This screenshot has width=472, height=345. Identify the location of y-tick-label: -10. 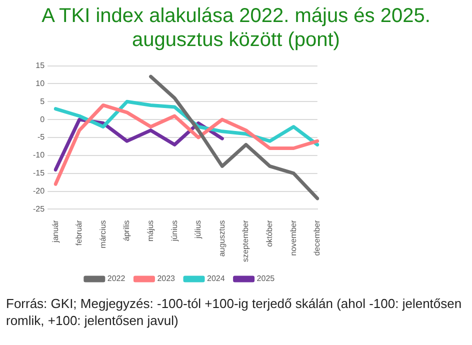
(39, 155).